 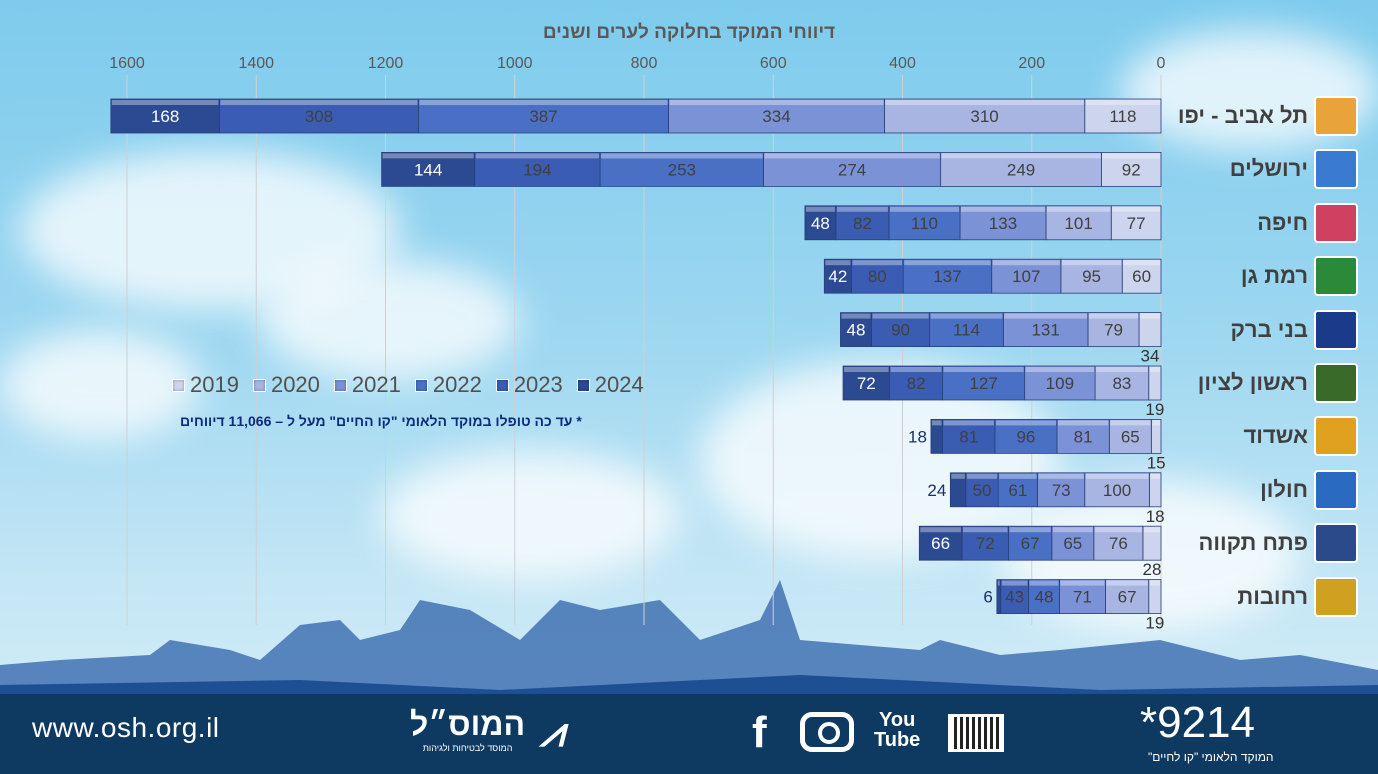 What do you see at coordinates (1025, 436) in the screenshot?
I see `data-label: 96` at bounding box center [1025, 436].